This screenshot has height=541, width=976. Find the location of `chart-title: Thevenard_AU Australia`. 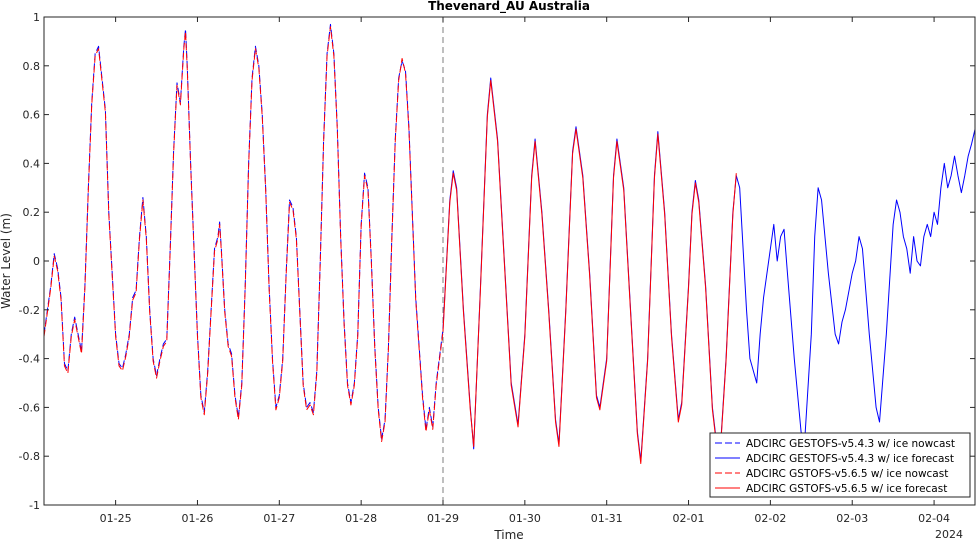

chart-title: Thevenard_AU Australia is located at coordinates (509, 7).